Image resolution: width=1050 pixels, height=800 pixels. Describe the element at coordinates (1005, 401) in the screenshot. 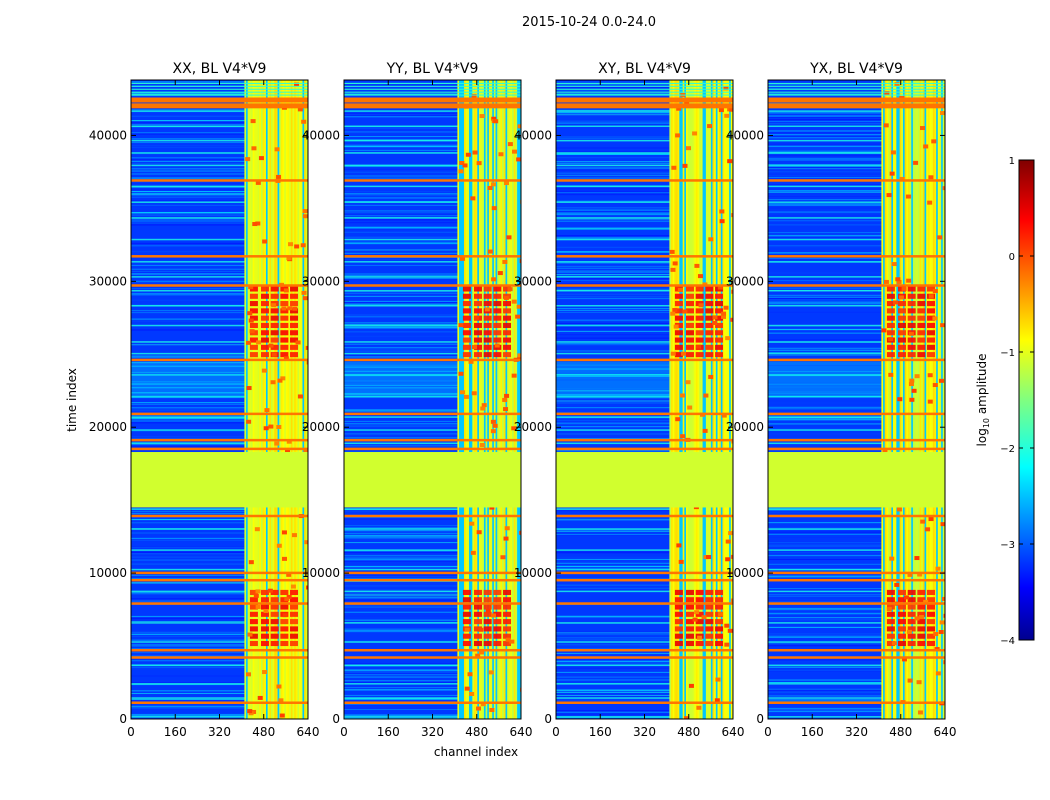

I see `colorbar: −4 −3 −2 −1 0 1 log10 amplitude` at that location.